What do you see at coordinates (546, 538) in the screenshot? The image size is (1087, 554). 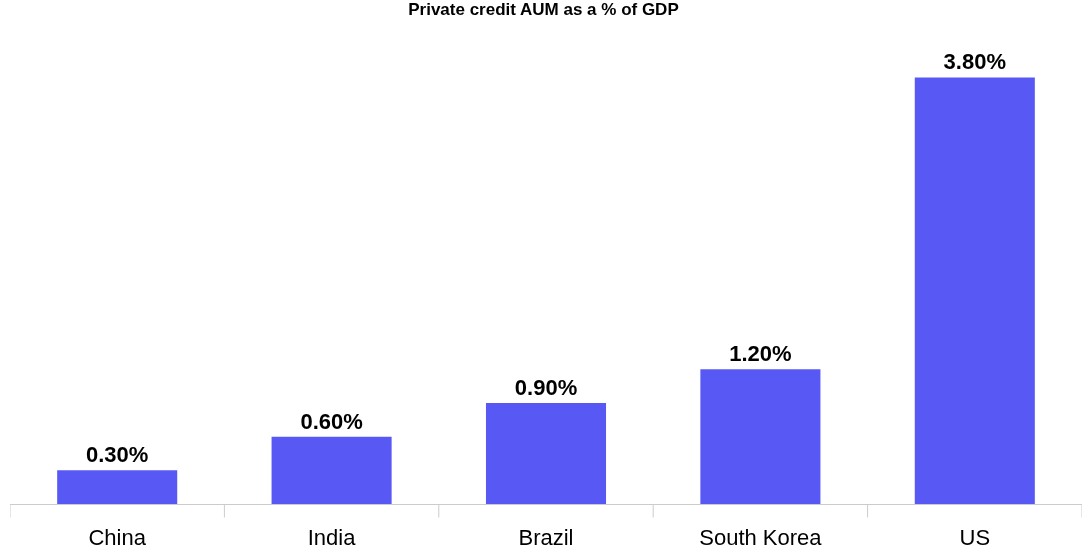 I see `x-tick-label: Brazil` at bounding box center [546, 538].